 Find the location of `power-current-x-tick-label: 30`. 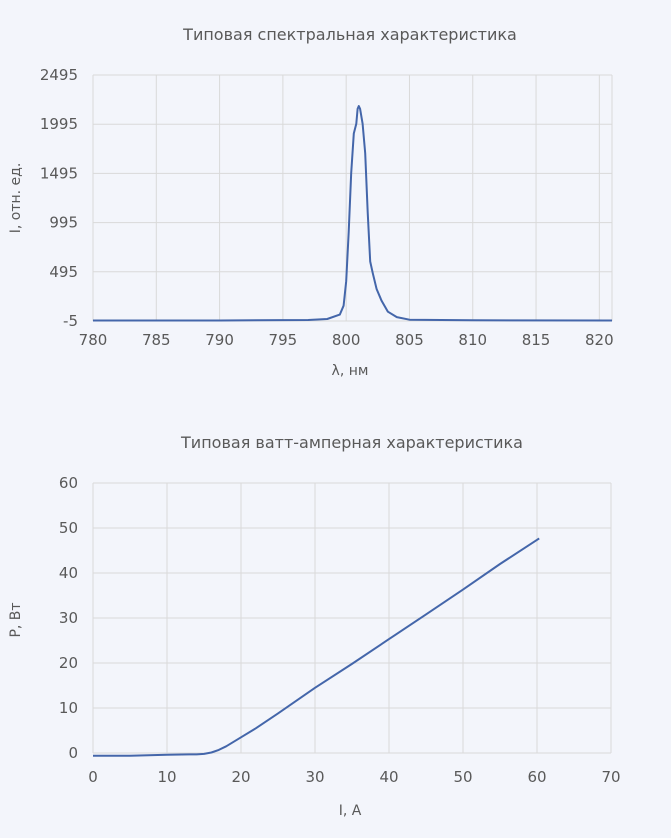

power-current-x-tick-label: 30 is located at coordinates (314, 777).